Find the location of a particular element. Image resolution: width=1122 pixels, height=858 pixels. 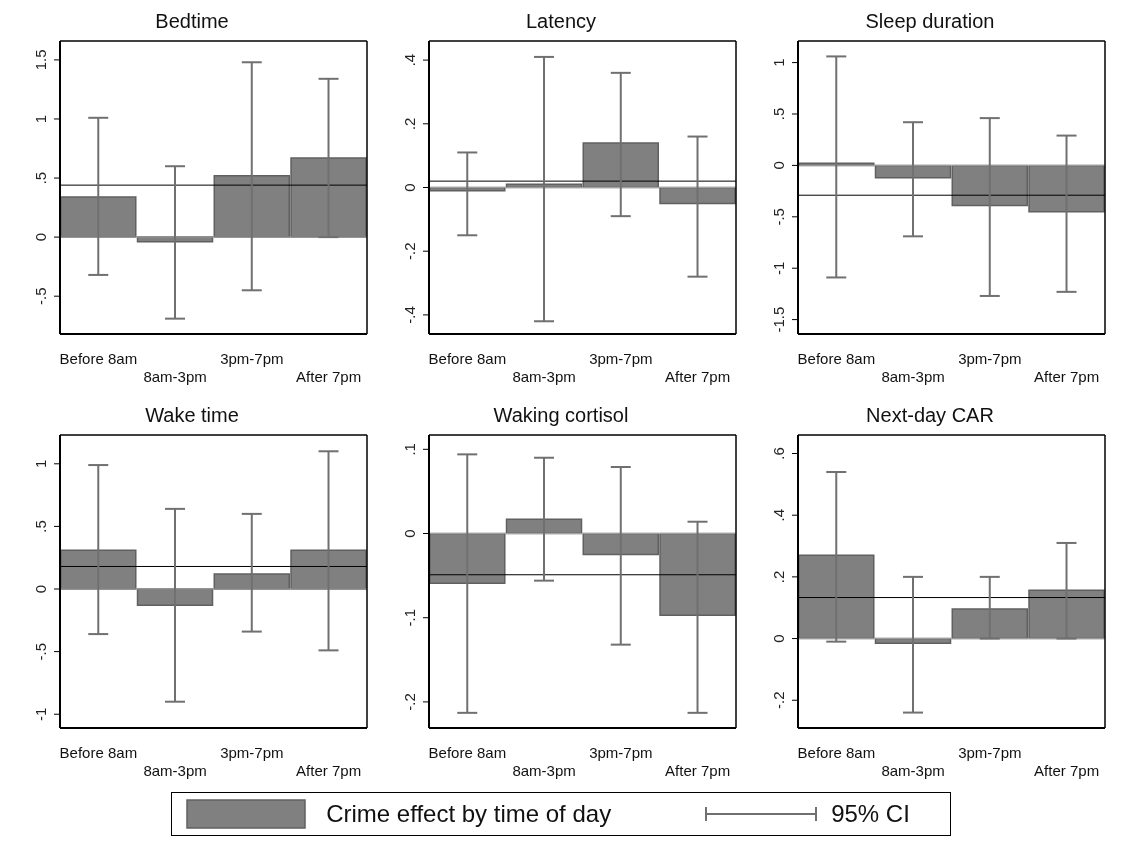

y-tick-label: .1 is located at coordinates (409, 449).